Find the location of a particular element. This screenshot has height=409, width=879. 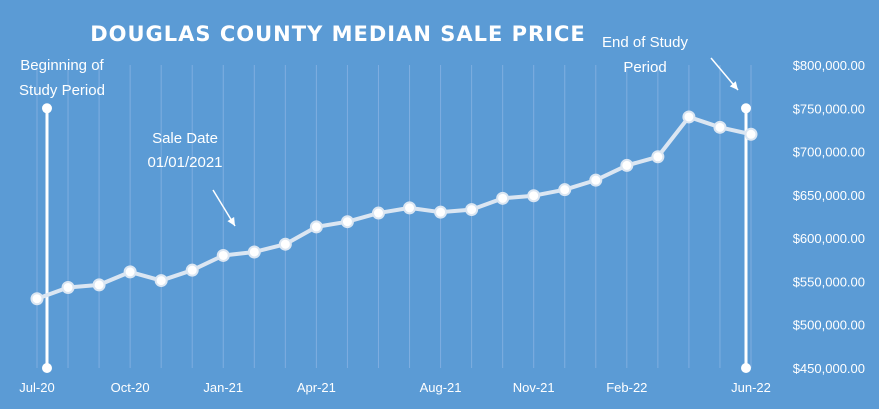

annotation-beginning-line2: Study Period is located at coordinates (62, 90).